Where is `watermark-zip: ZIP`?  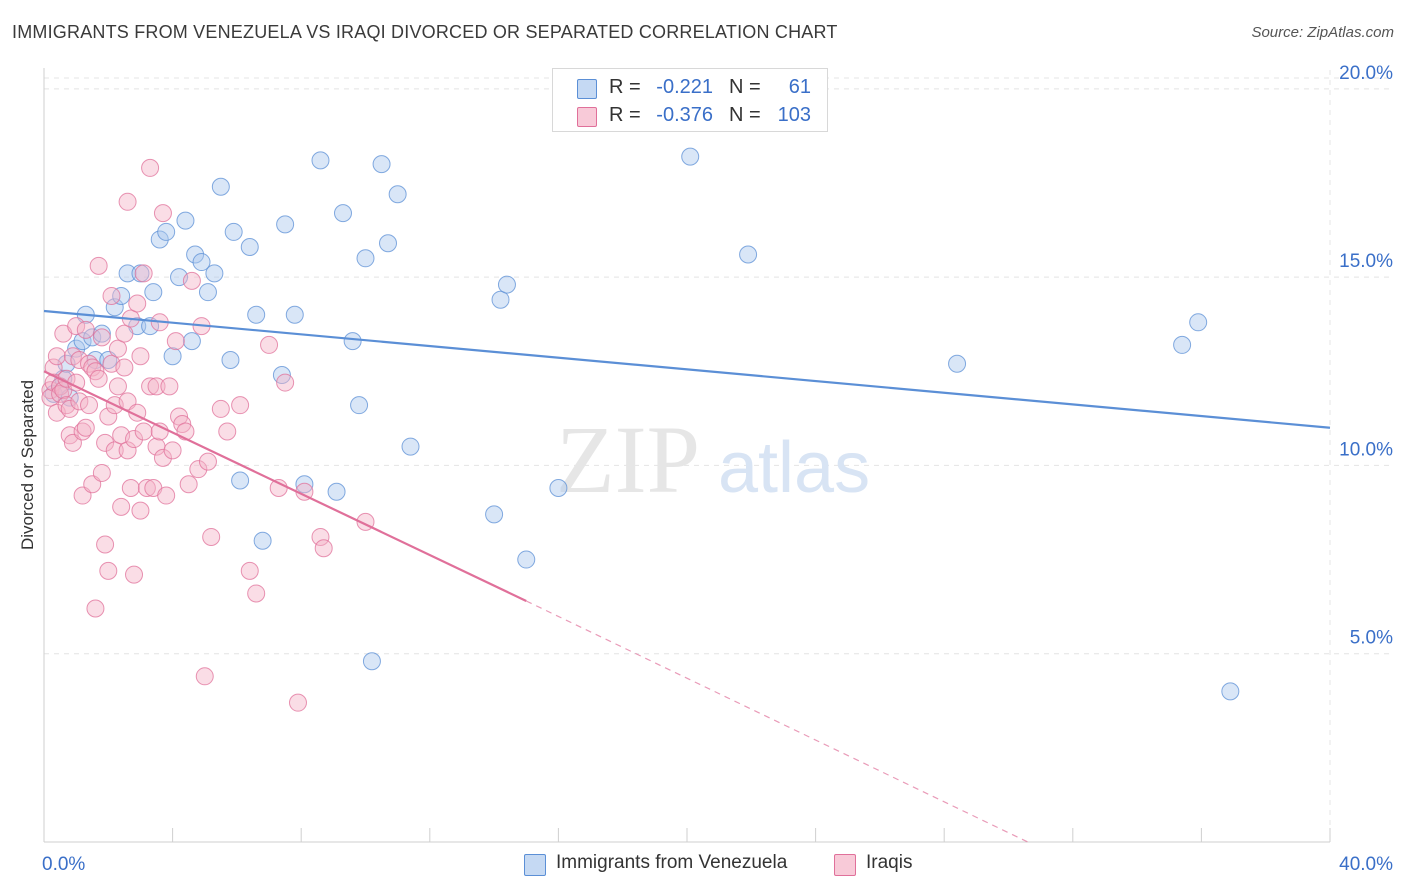 watermark-zip: ZIP is located at coordinates (628, 459).